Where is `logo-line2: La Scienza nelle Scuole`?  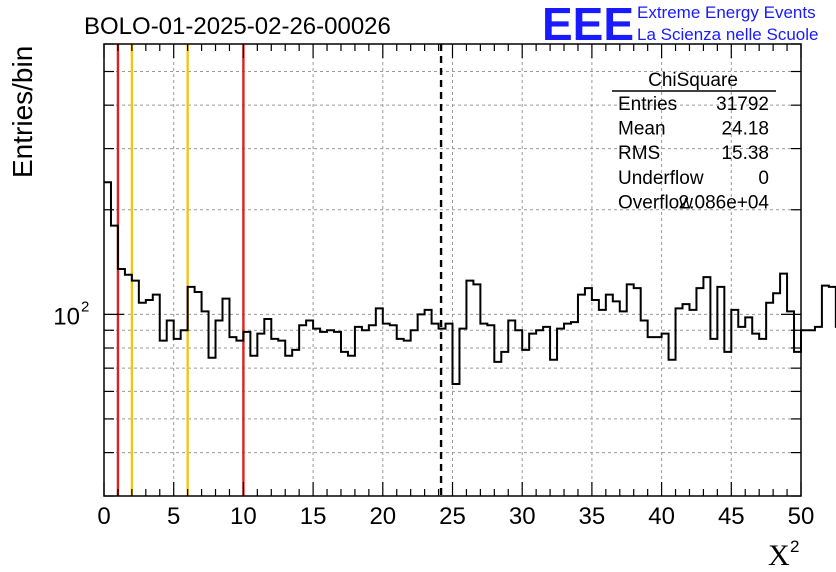
logo-line2: La Scienza nelle Scuole is located at coordinates (727, 34).